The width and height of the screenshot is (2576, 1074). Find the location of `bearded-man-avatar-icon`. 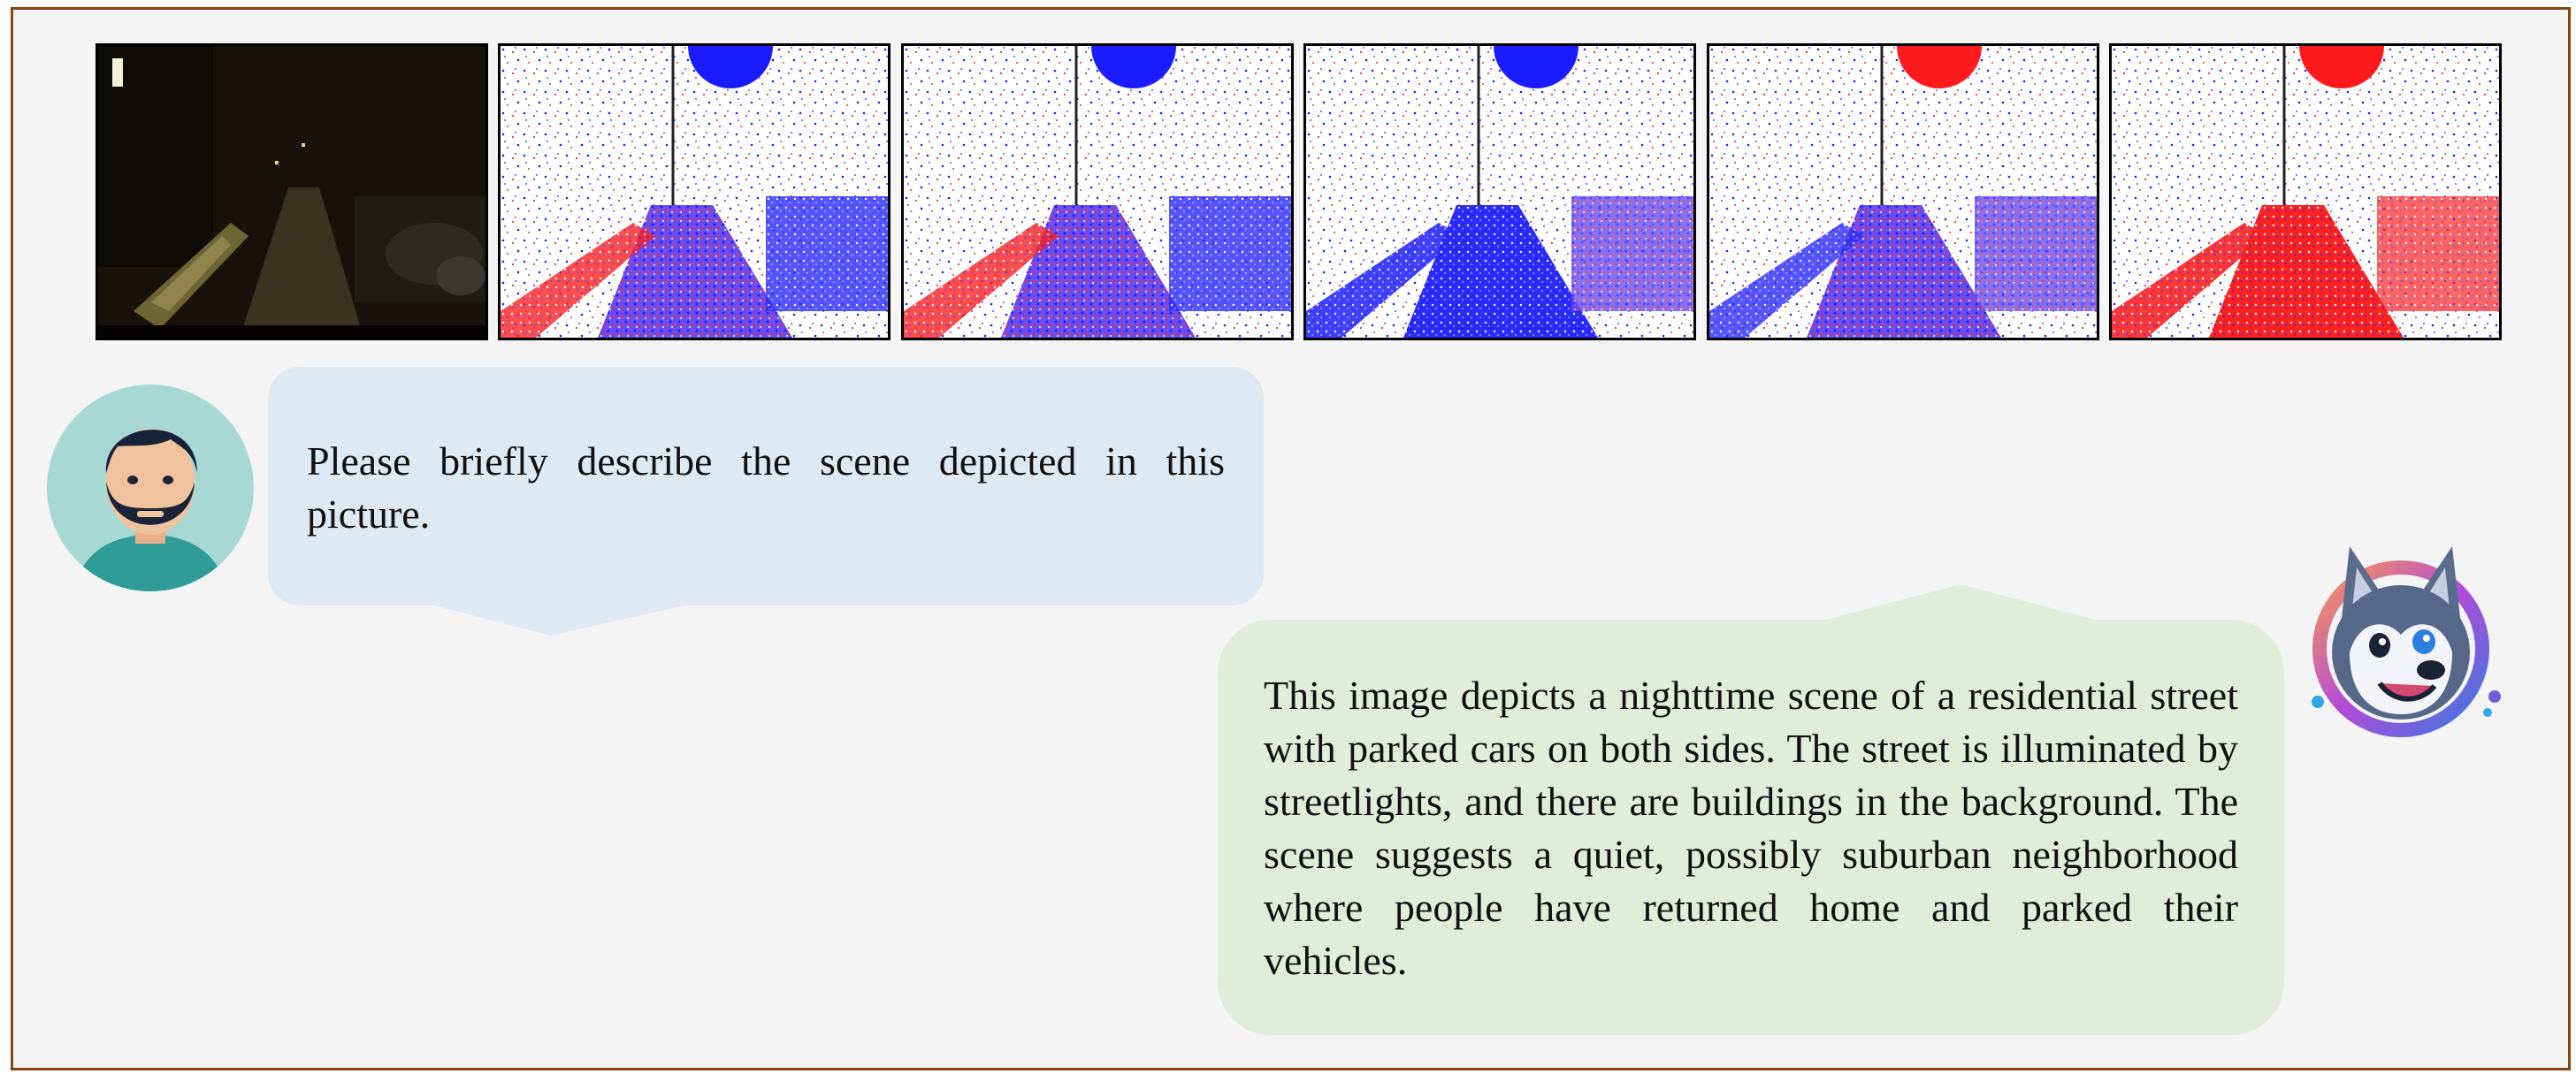

bearded-man-avatar-icon is located at coordinates (151, 488).